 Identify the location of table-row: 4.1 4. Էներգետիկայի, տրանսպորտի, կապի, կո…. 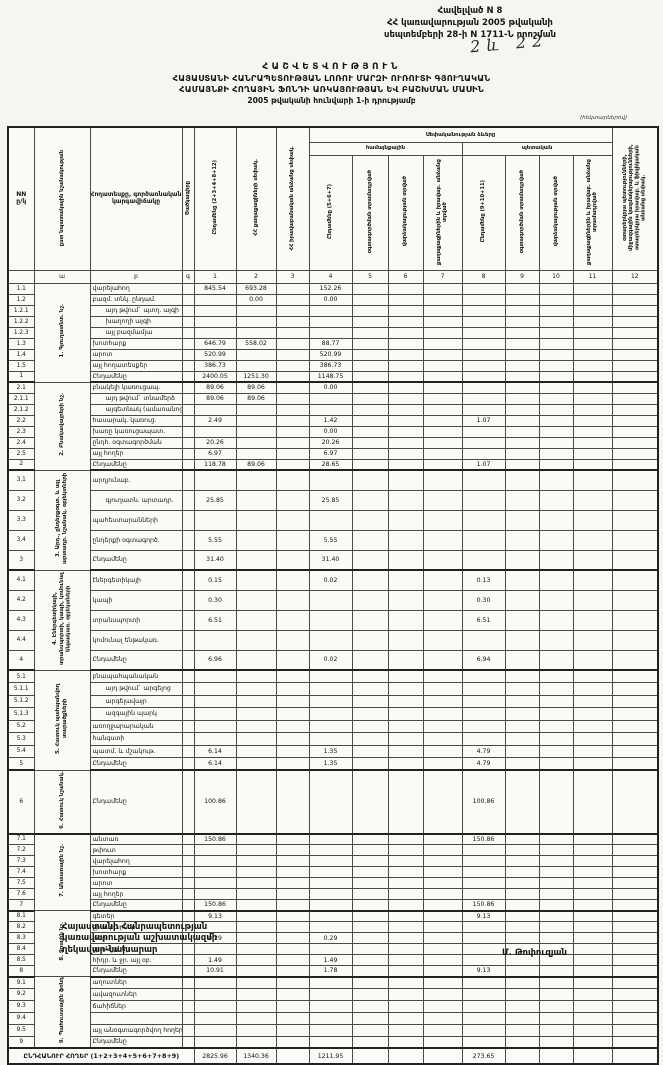
(333, 620).